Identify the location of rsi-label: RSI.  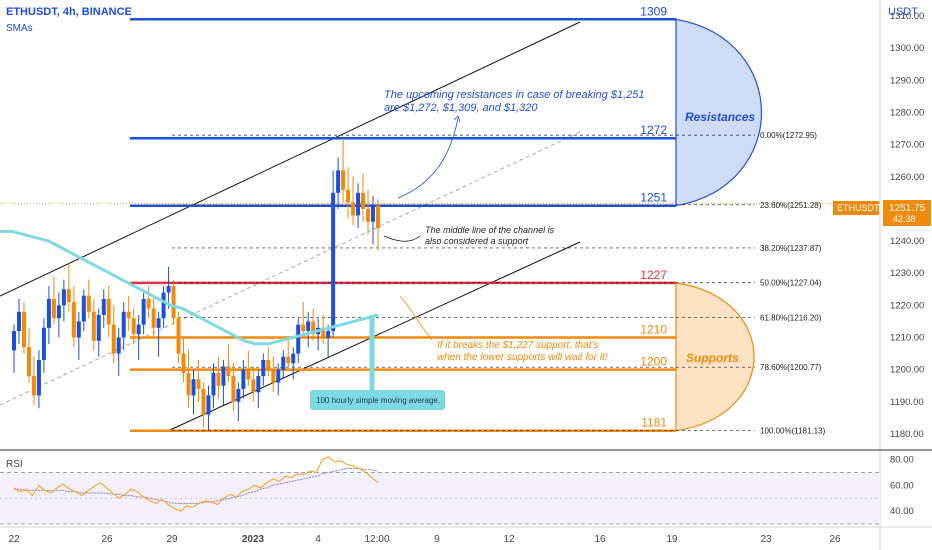
(14, 464).